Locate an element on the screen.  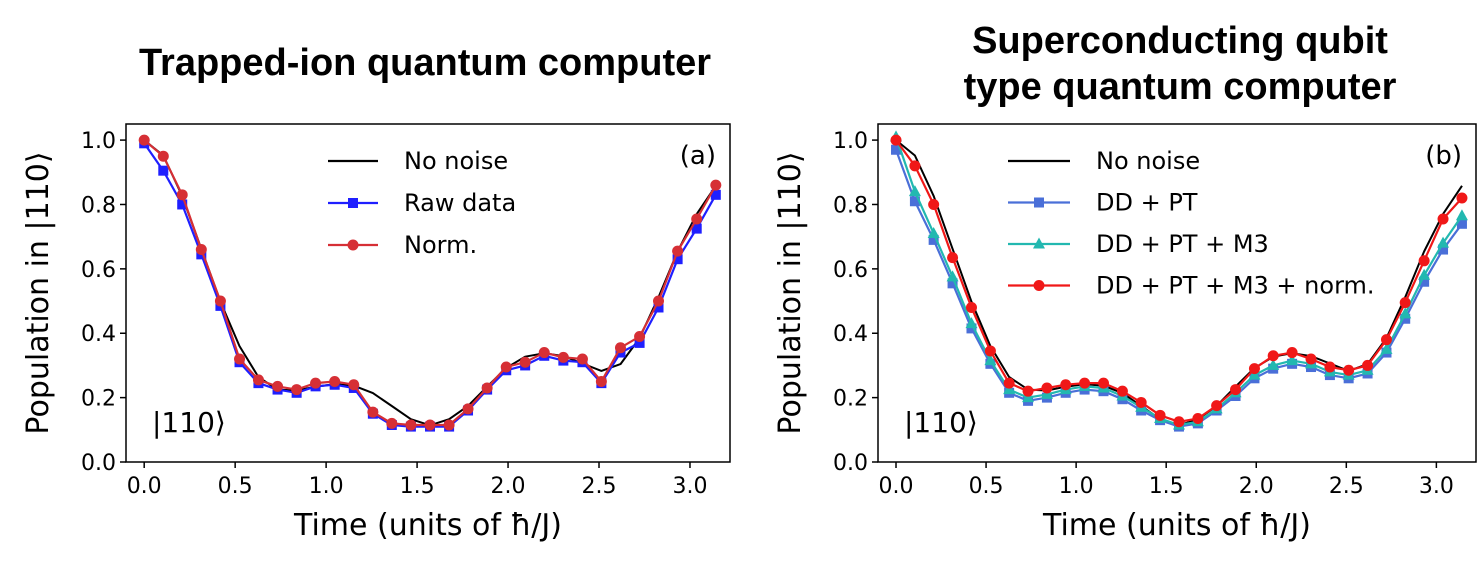
chart-b-ytick-label: 1.0 is located at coordinates (850, 141).